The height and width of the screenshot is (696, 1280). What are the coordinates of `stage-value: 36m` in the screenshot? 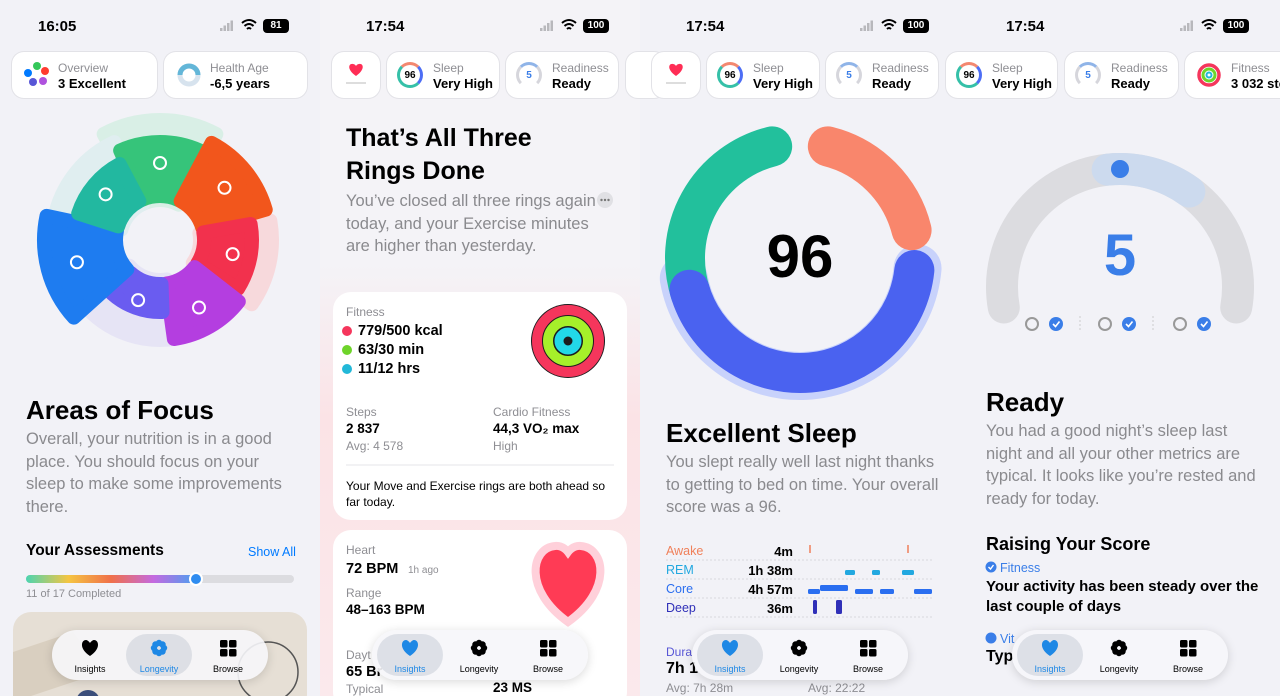 It's located at (779, 608).